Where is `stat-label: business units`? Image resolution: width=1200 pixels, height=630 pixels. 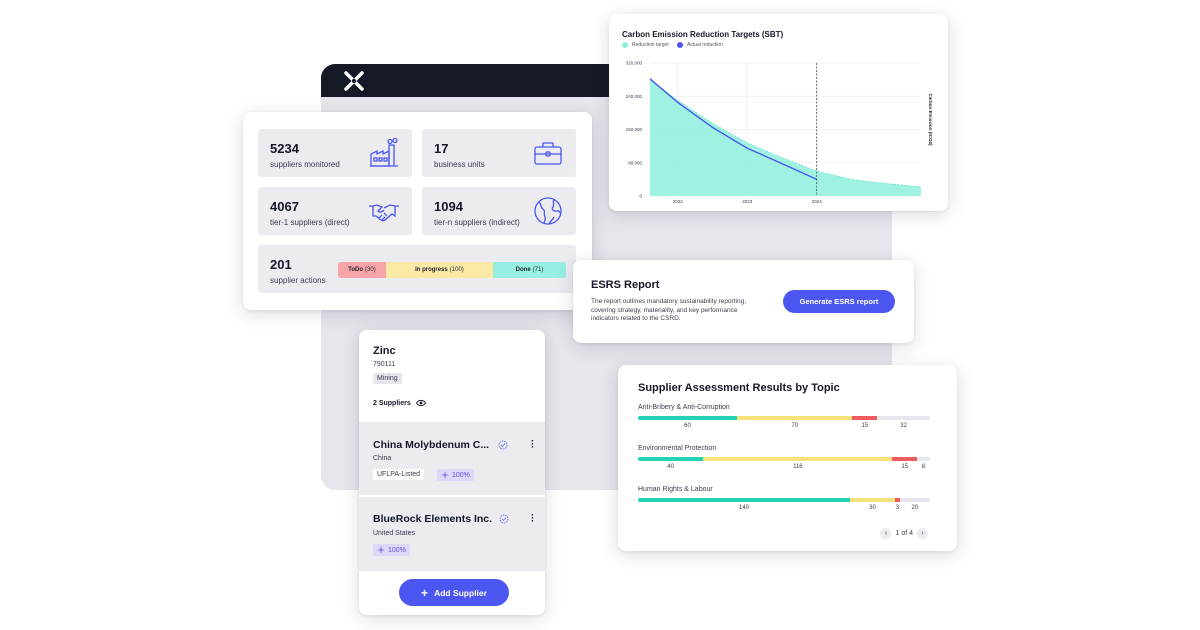
stat-label: business units is located at coordinates (459, 164).